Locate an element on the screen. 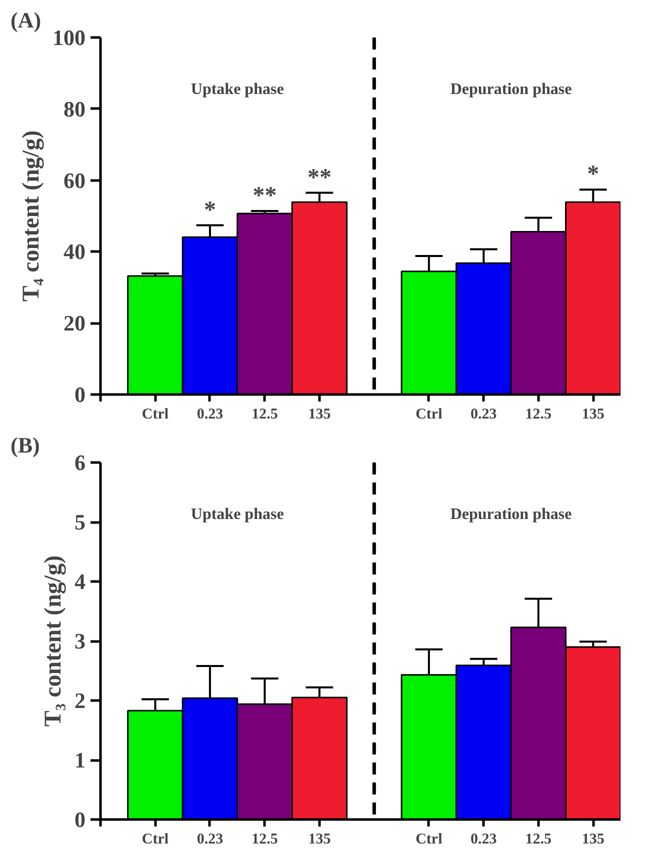 The height and width of the screenshot is (868, 657). y-tick-label: 2 is located at coordinates (80, 700).